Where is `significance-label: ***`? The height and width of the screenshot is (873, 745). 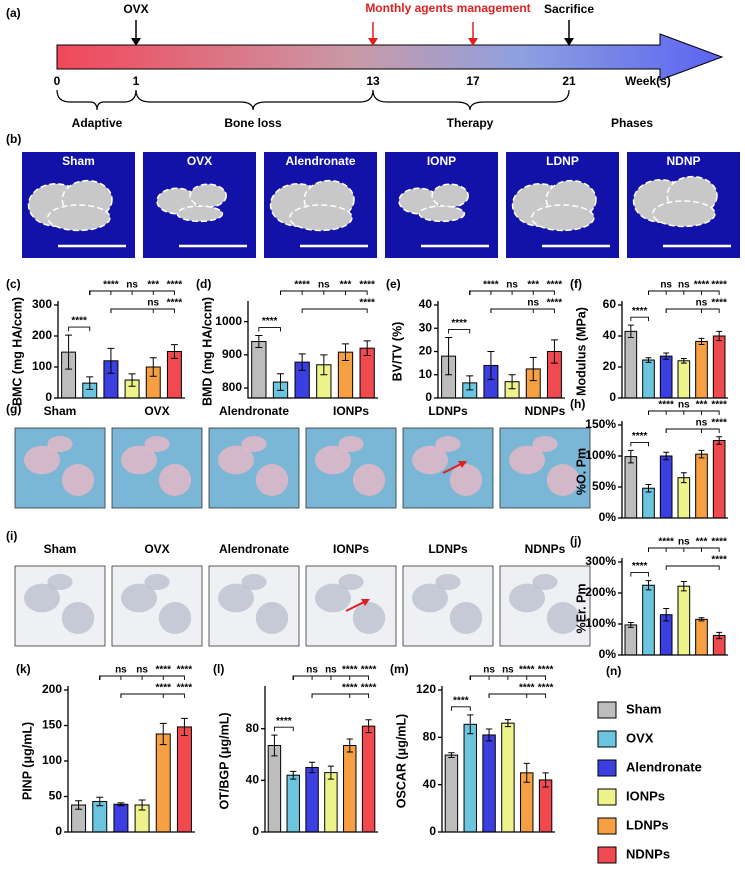
significance-label: *** is located at coordinates (533, 285).